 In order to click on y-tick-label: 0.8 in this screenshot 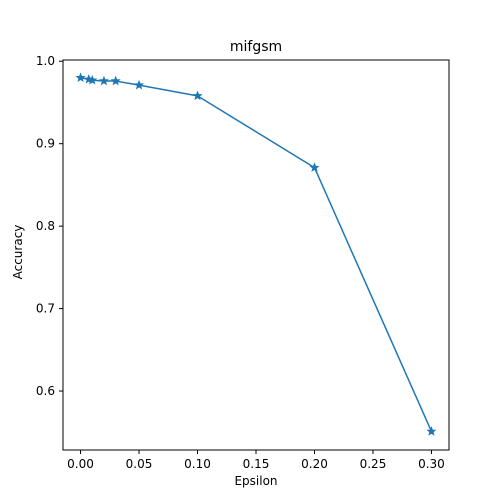, I will do `click(45, 226)`.